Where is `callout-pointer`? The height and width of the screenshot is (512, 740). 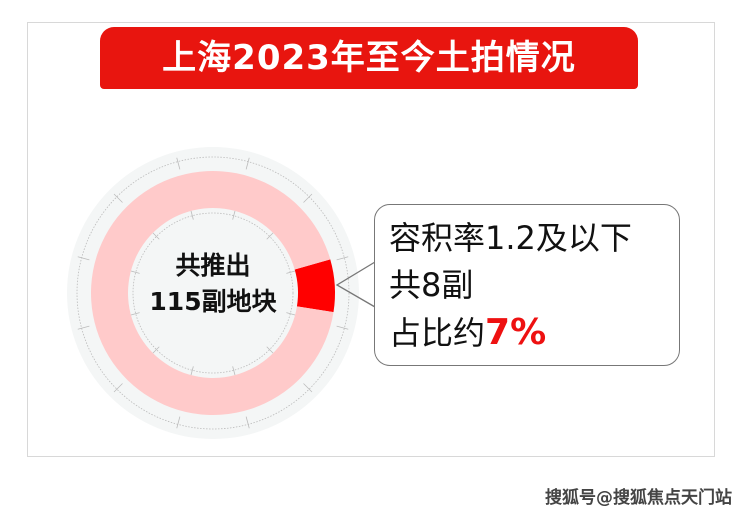 callout-pointer is located at coordinates (355, 284).